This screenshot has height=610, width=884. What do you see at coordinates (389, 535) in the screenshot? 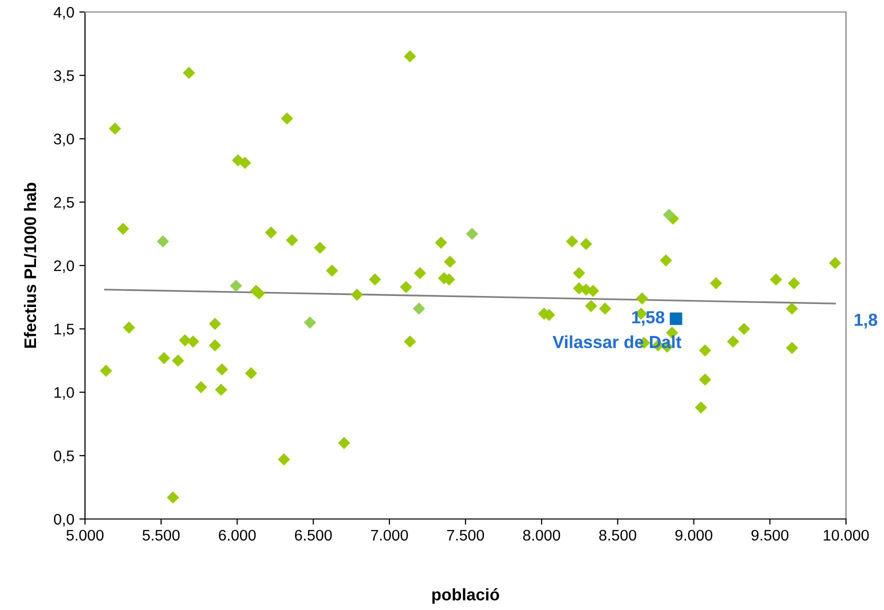
I see `x-tick-label: 7.000` at bounding box center [389, 535].